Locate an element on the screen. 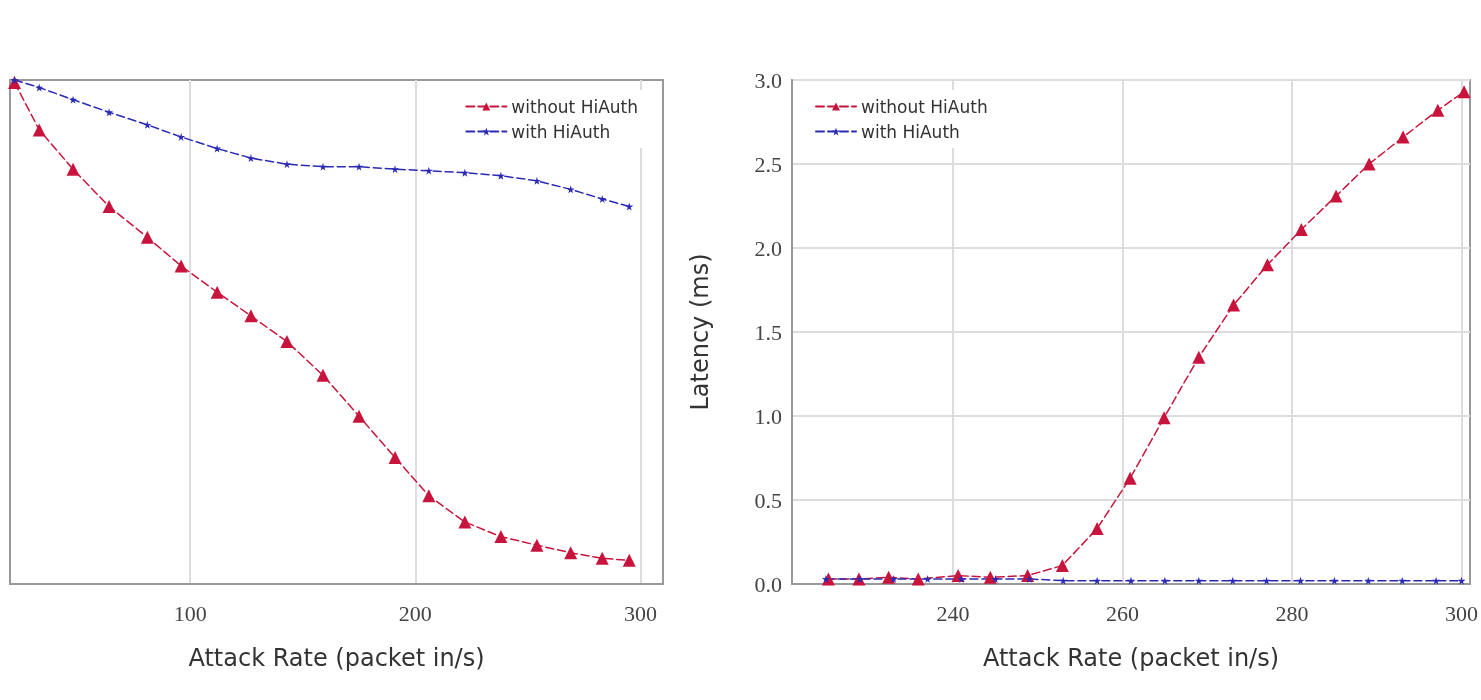  y-tick-label: 3.0 is located at coordinates (768, 80).